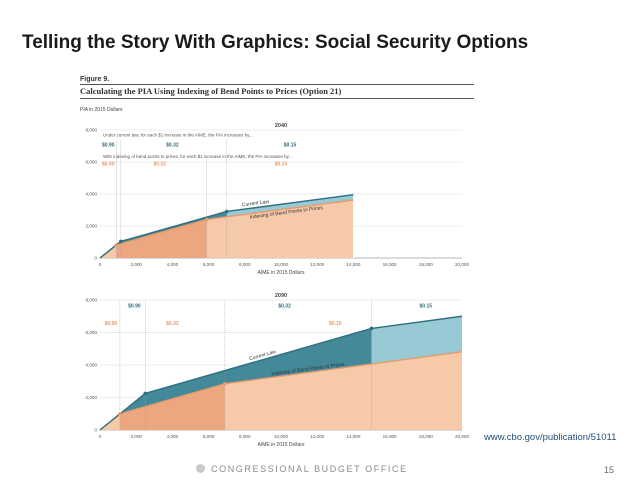 Image resolution: width=638 pixels, height=493 pixels. What do you see at coordinates (281, 273) in the screenshot?
I see `p1-x-axis-title: AIME in 2015 Dollars` at bounding box center [281, 273].